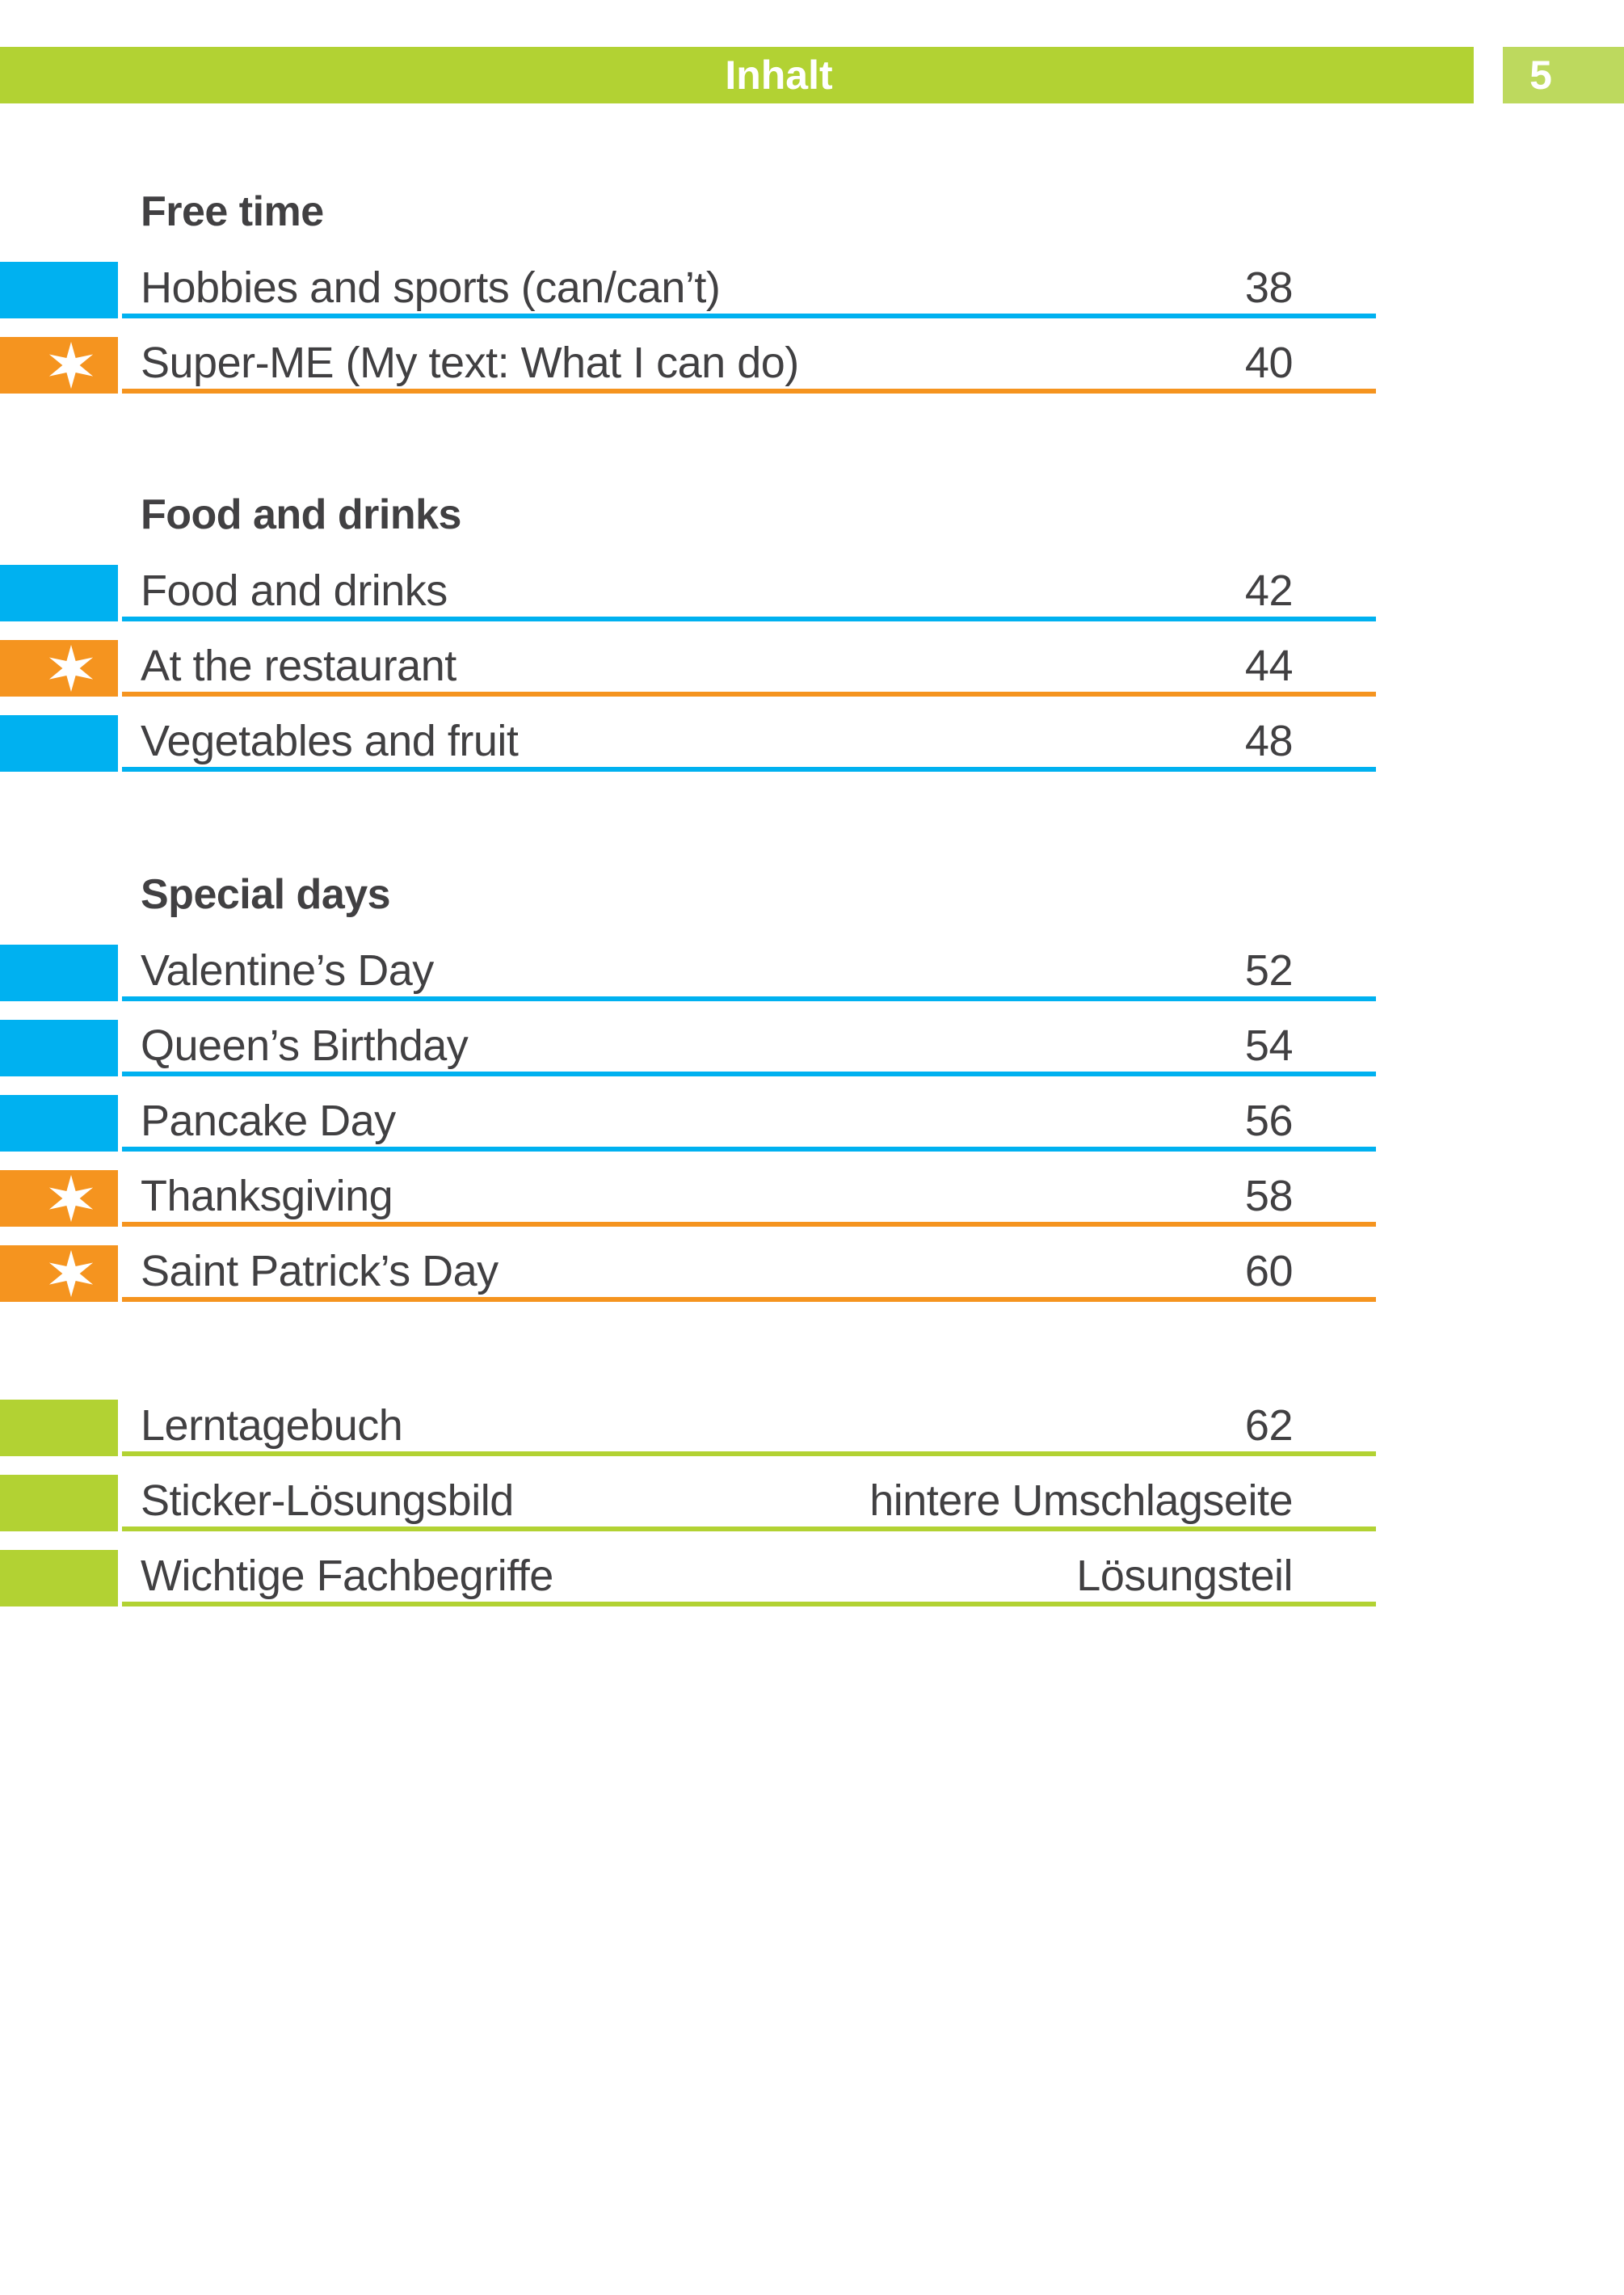  What do you see at coordinates (688, 1578) in the screenshot?
I see `toc-row: Wichtige Fachbegriffe Lösungsteil` at bounding box center [688, 1578].